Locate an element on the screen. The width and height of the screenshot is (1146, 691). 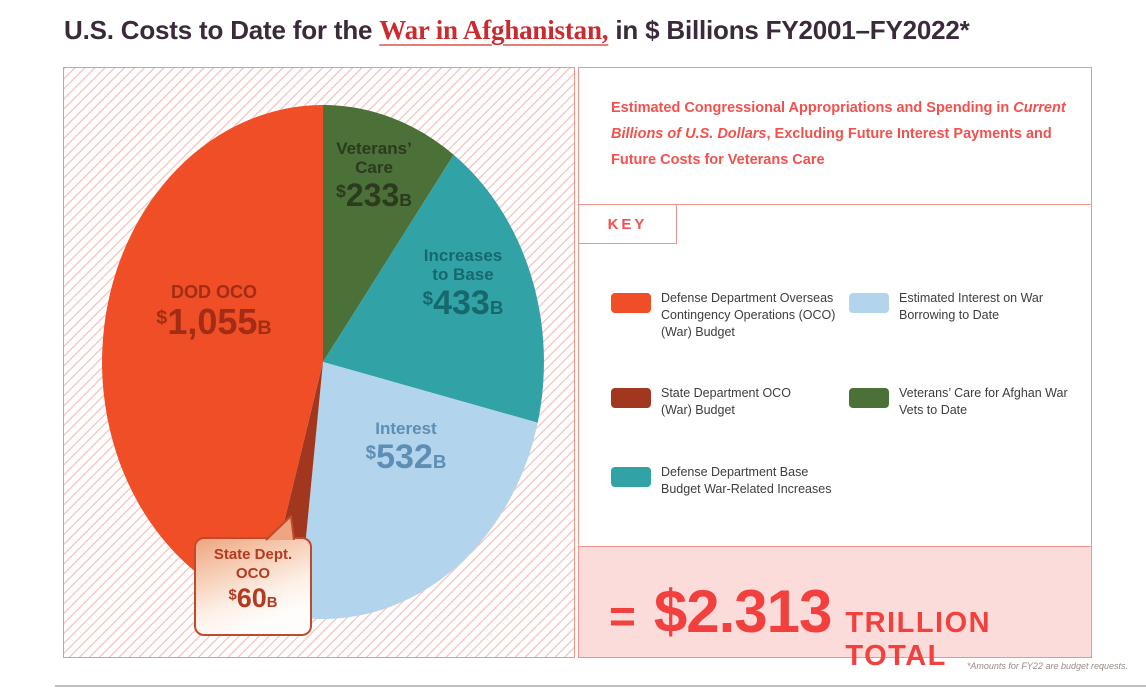
bottom-divider is located at coordinates (600, 686).